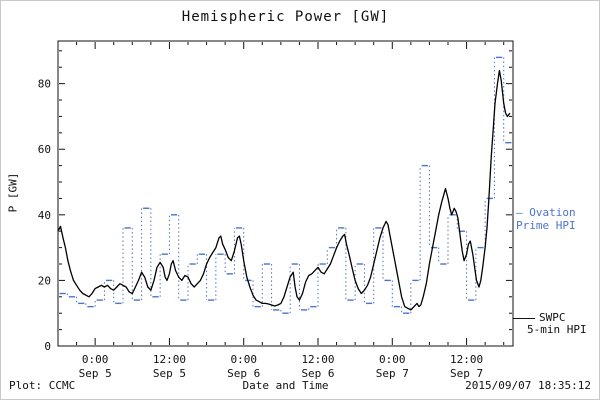 Image resolution: width=600 pixels, height=400 pixels. I want to click on legend-ovation-label-line1: – Ovation, so click(546, 212).